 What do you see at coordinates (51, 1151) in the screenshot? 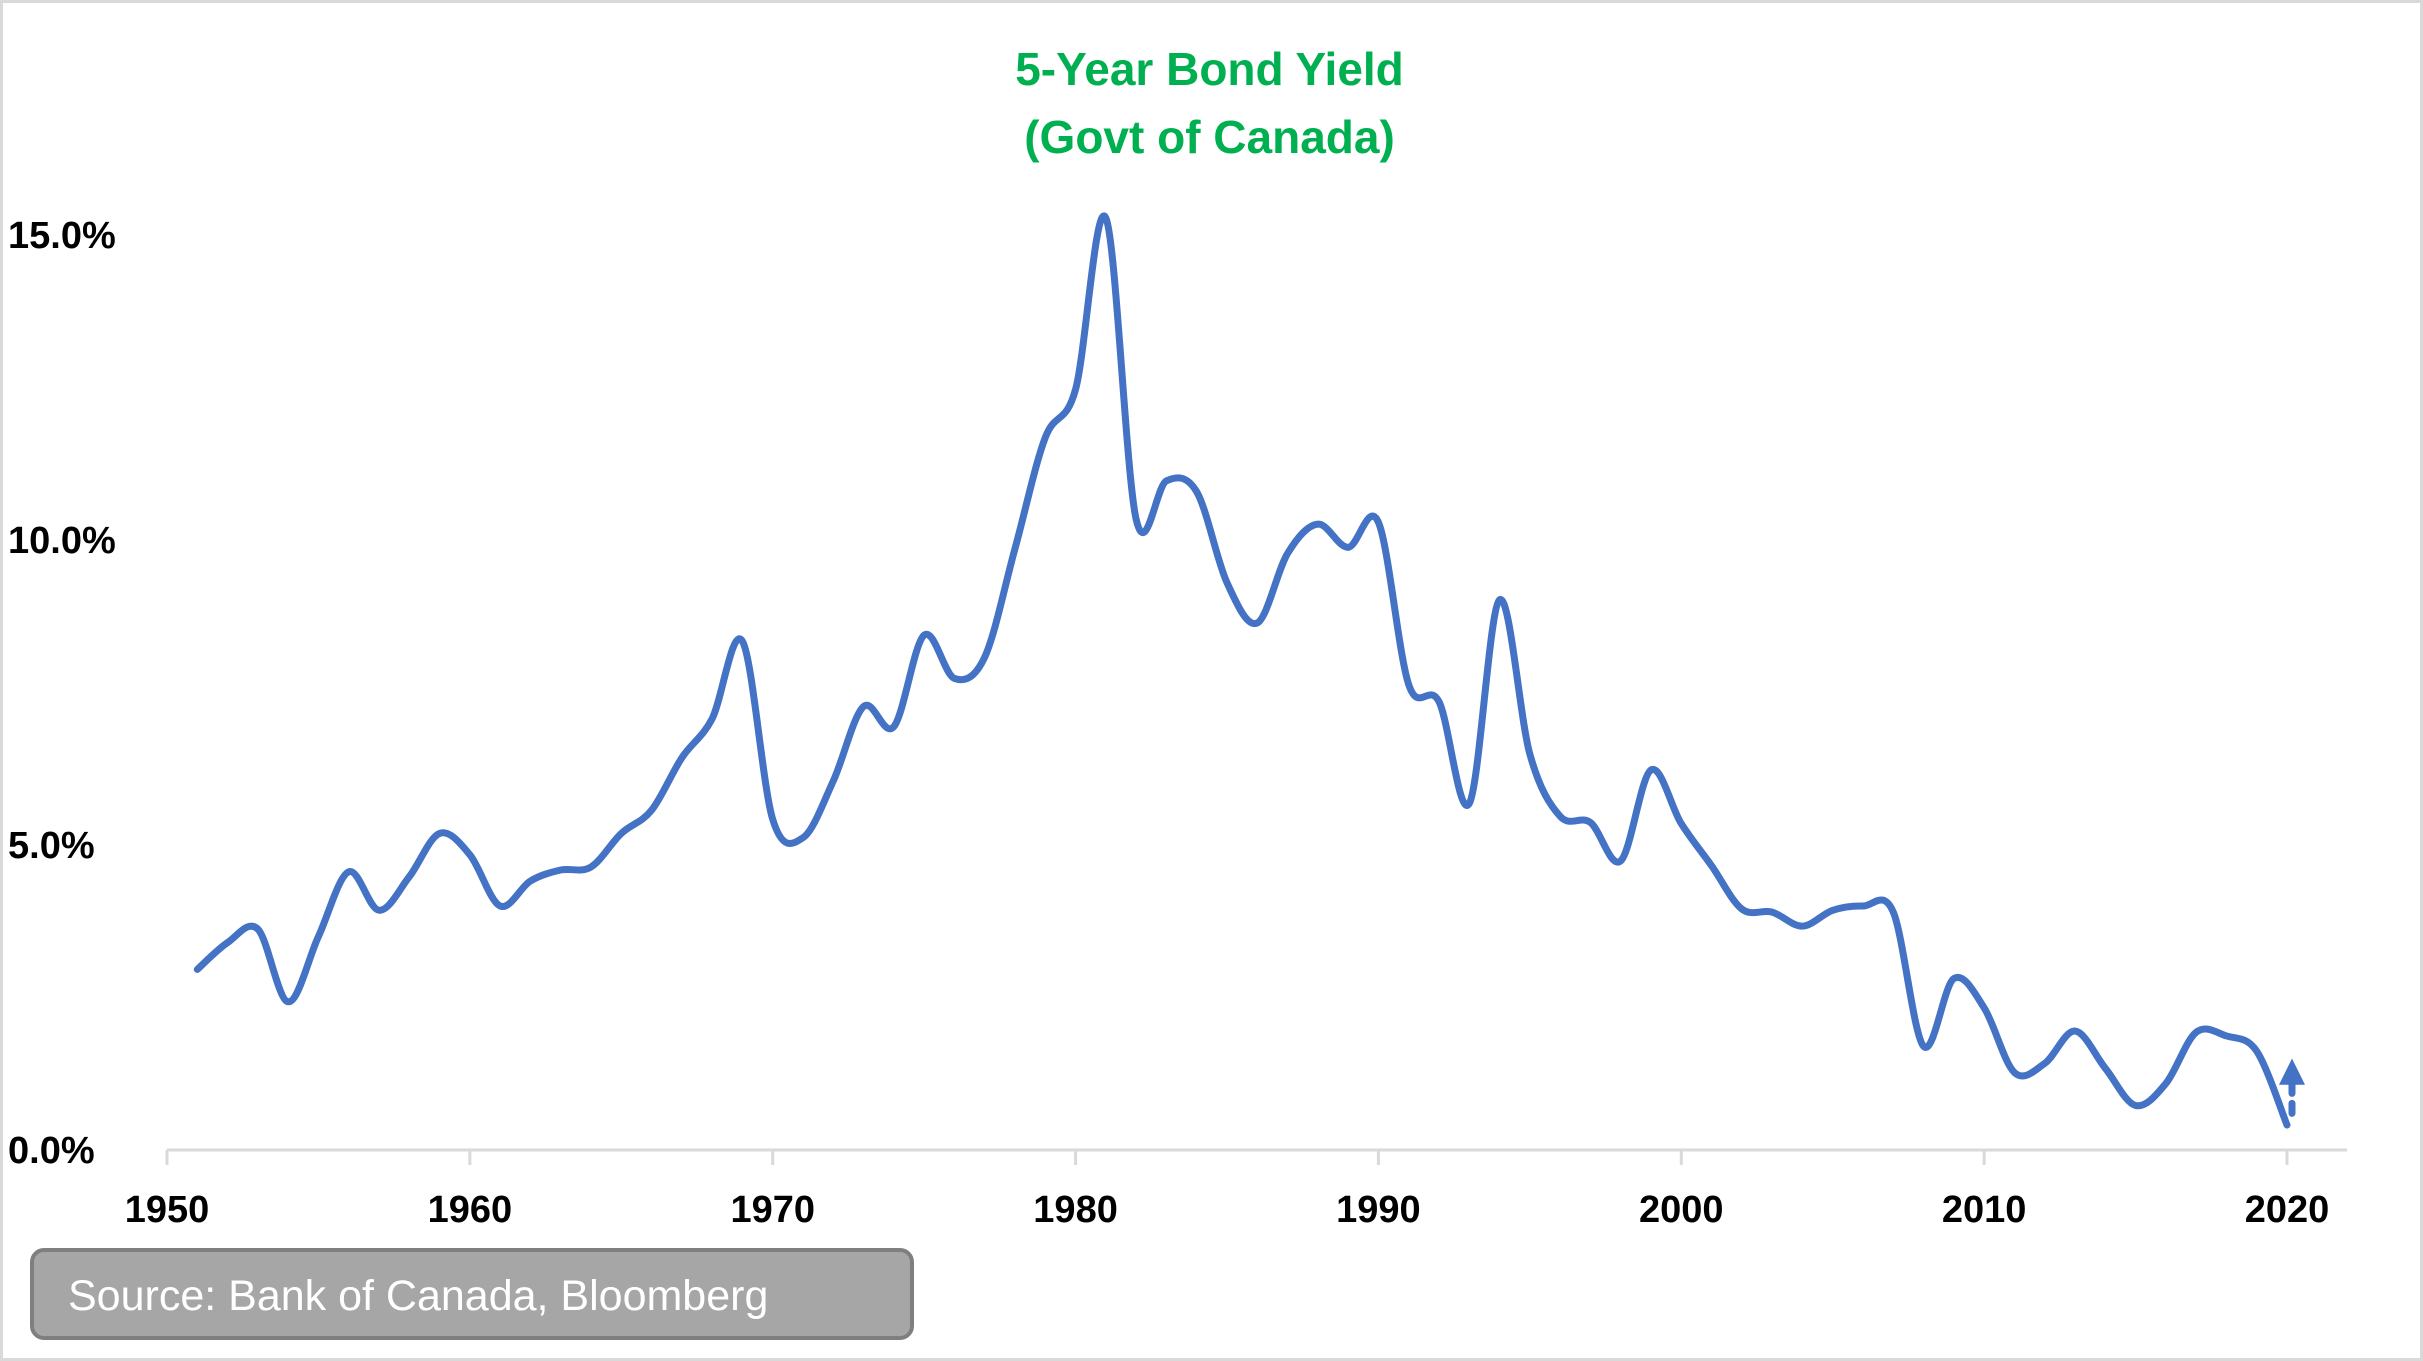
I see `y-tick-label: 0.0%` at bounding box center [51, 1151].